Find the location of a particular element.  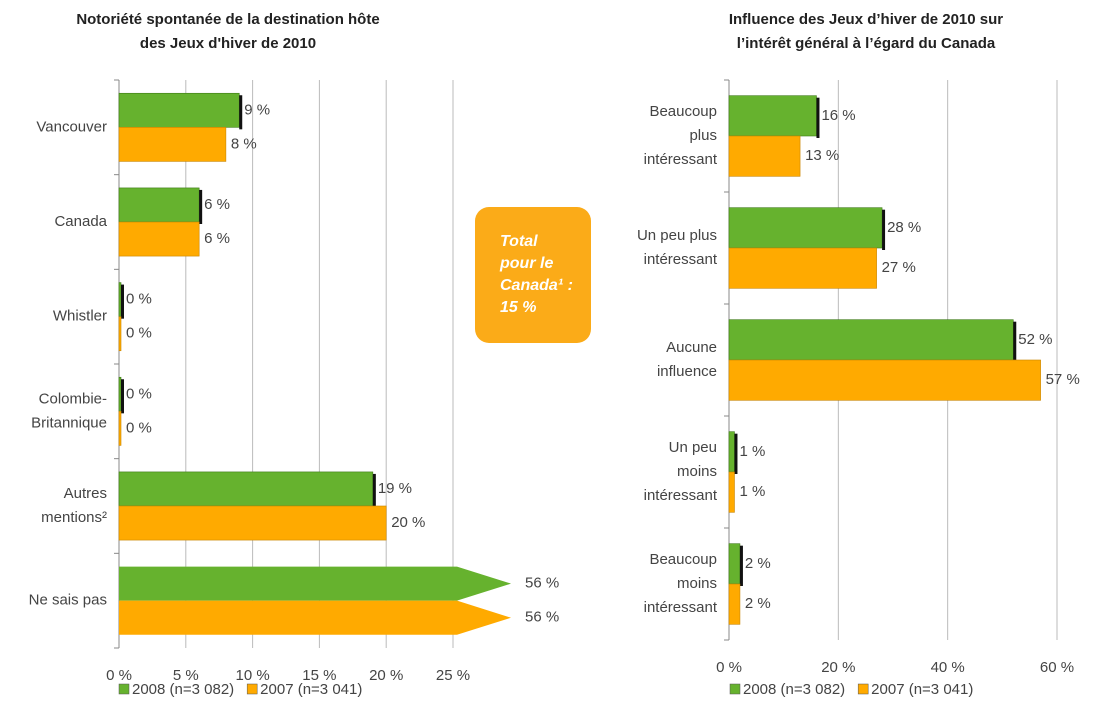

category-label: Whistler is located at coordinates (80, 316).